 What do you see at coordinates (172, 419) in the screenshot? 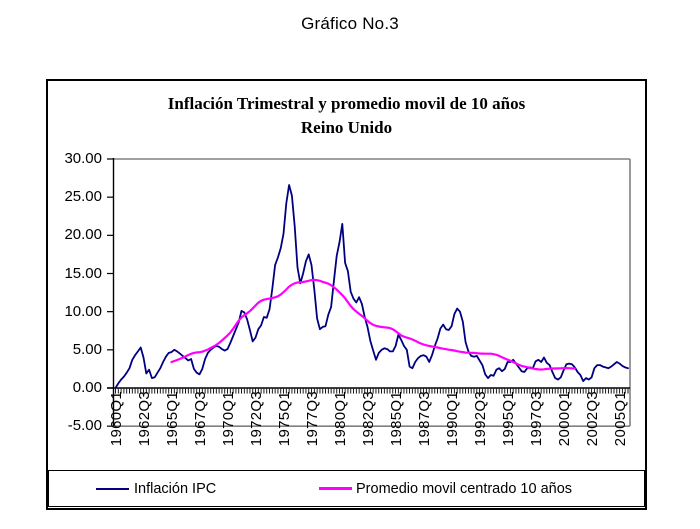
I see `x-axis-tick-label: 1965Q1` at bounding box center [172, 419].